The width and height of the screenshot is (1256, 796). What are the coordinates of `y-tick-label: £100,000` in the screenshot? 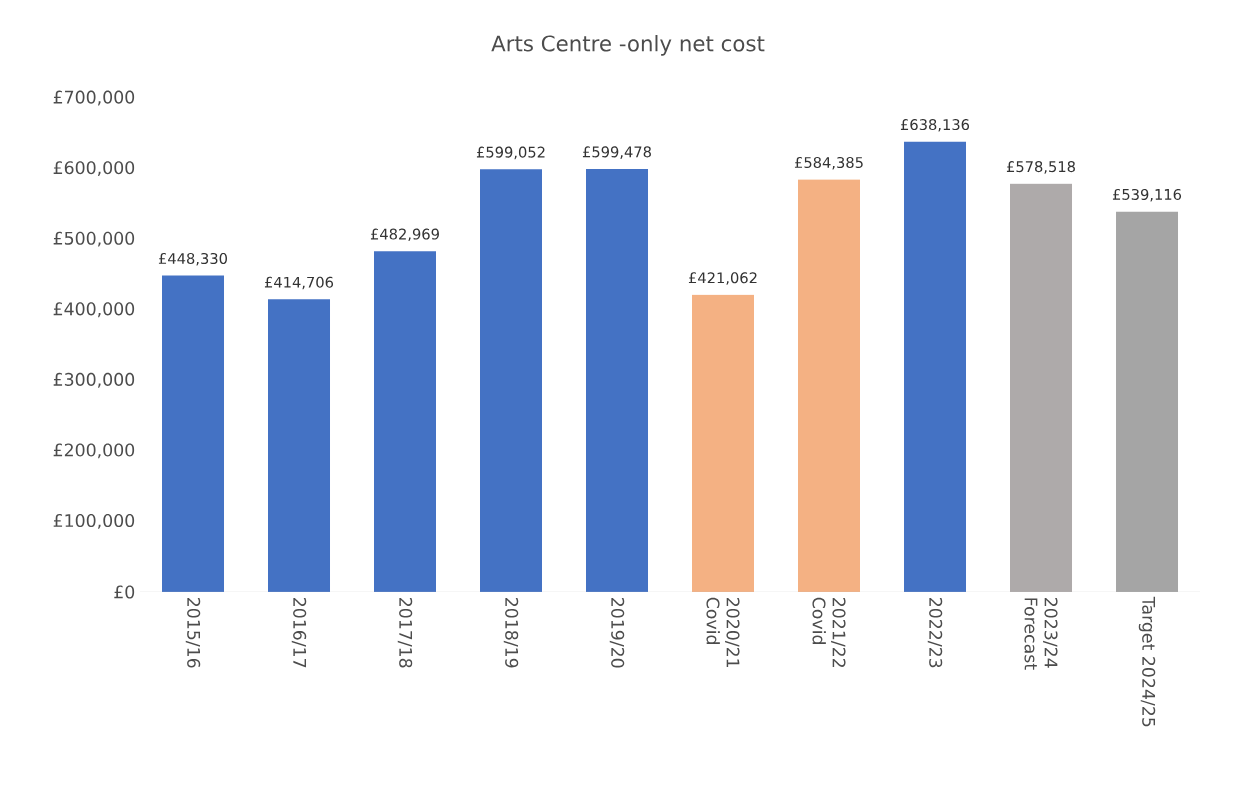 It's located at (94, 521).